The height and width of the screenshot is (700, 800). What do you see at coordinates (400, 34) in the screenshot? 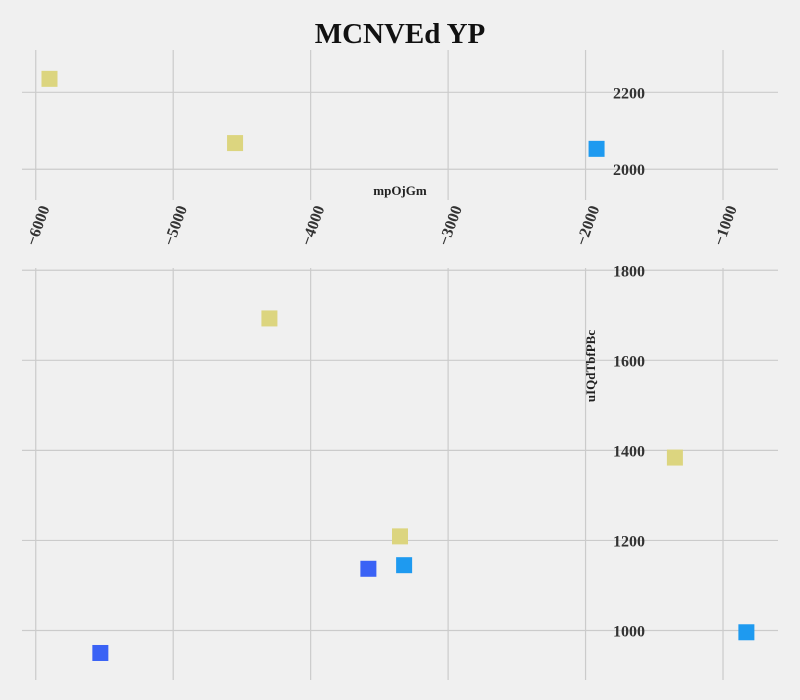
I see `chart-title: MCNVEd YP` at bounding box center [400, 34].